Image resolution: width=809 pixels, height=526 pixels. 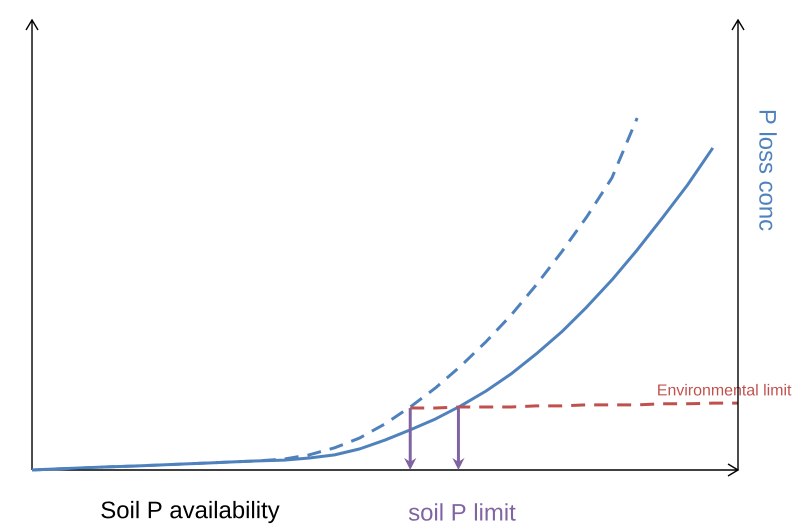 What do you see at coordinates (462, 511) in the screenshot?
I see `text: soil P limit` at bounding box center [462, 511].